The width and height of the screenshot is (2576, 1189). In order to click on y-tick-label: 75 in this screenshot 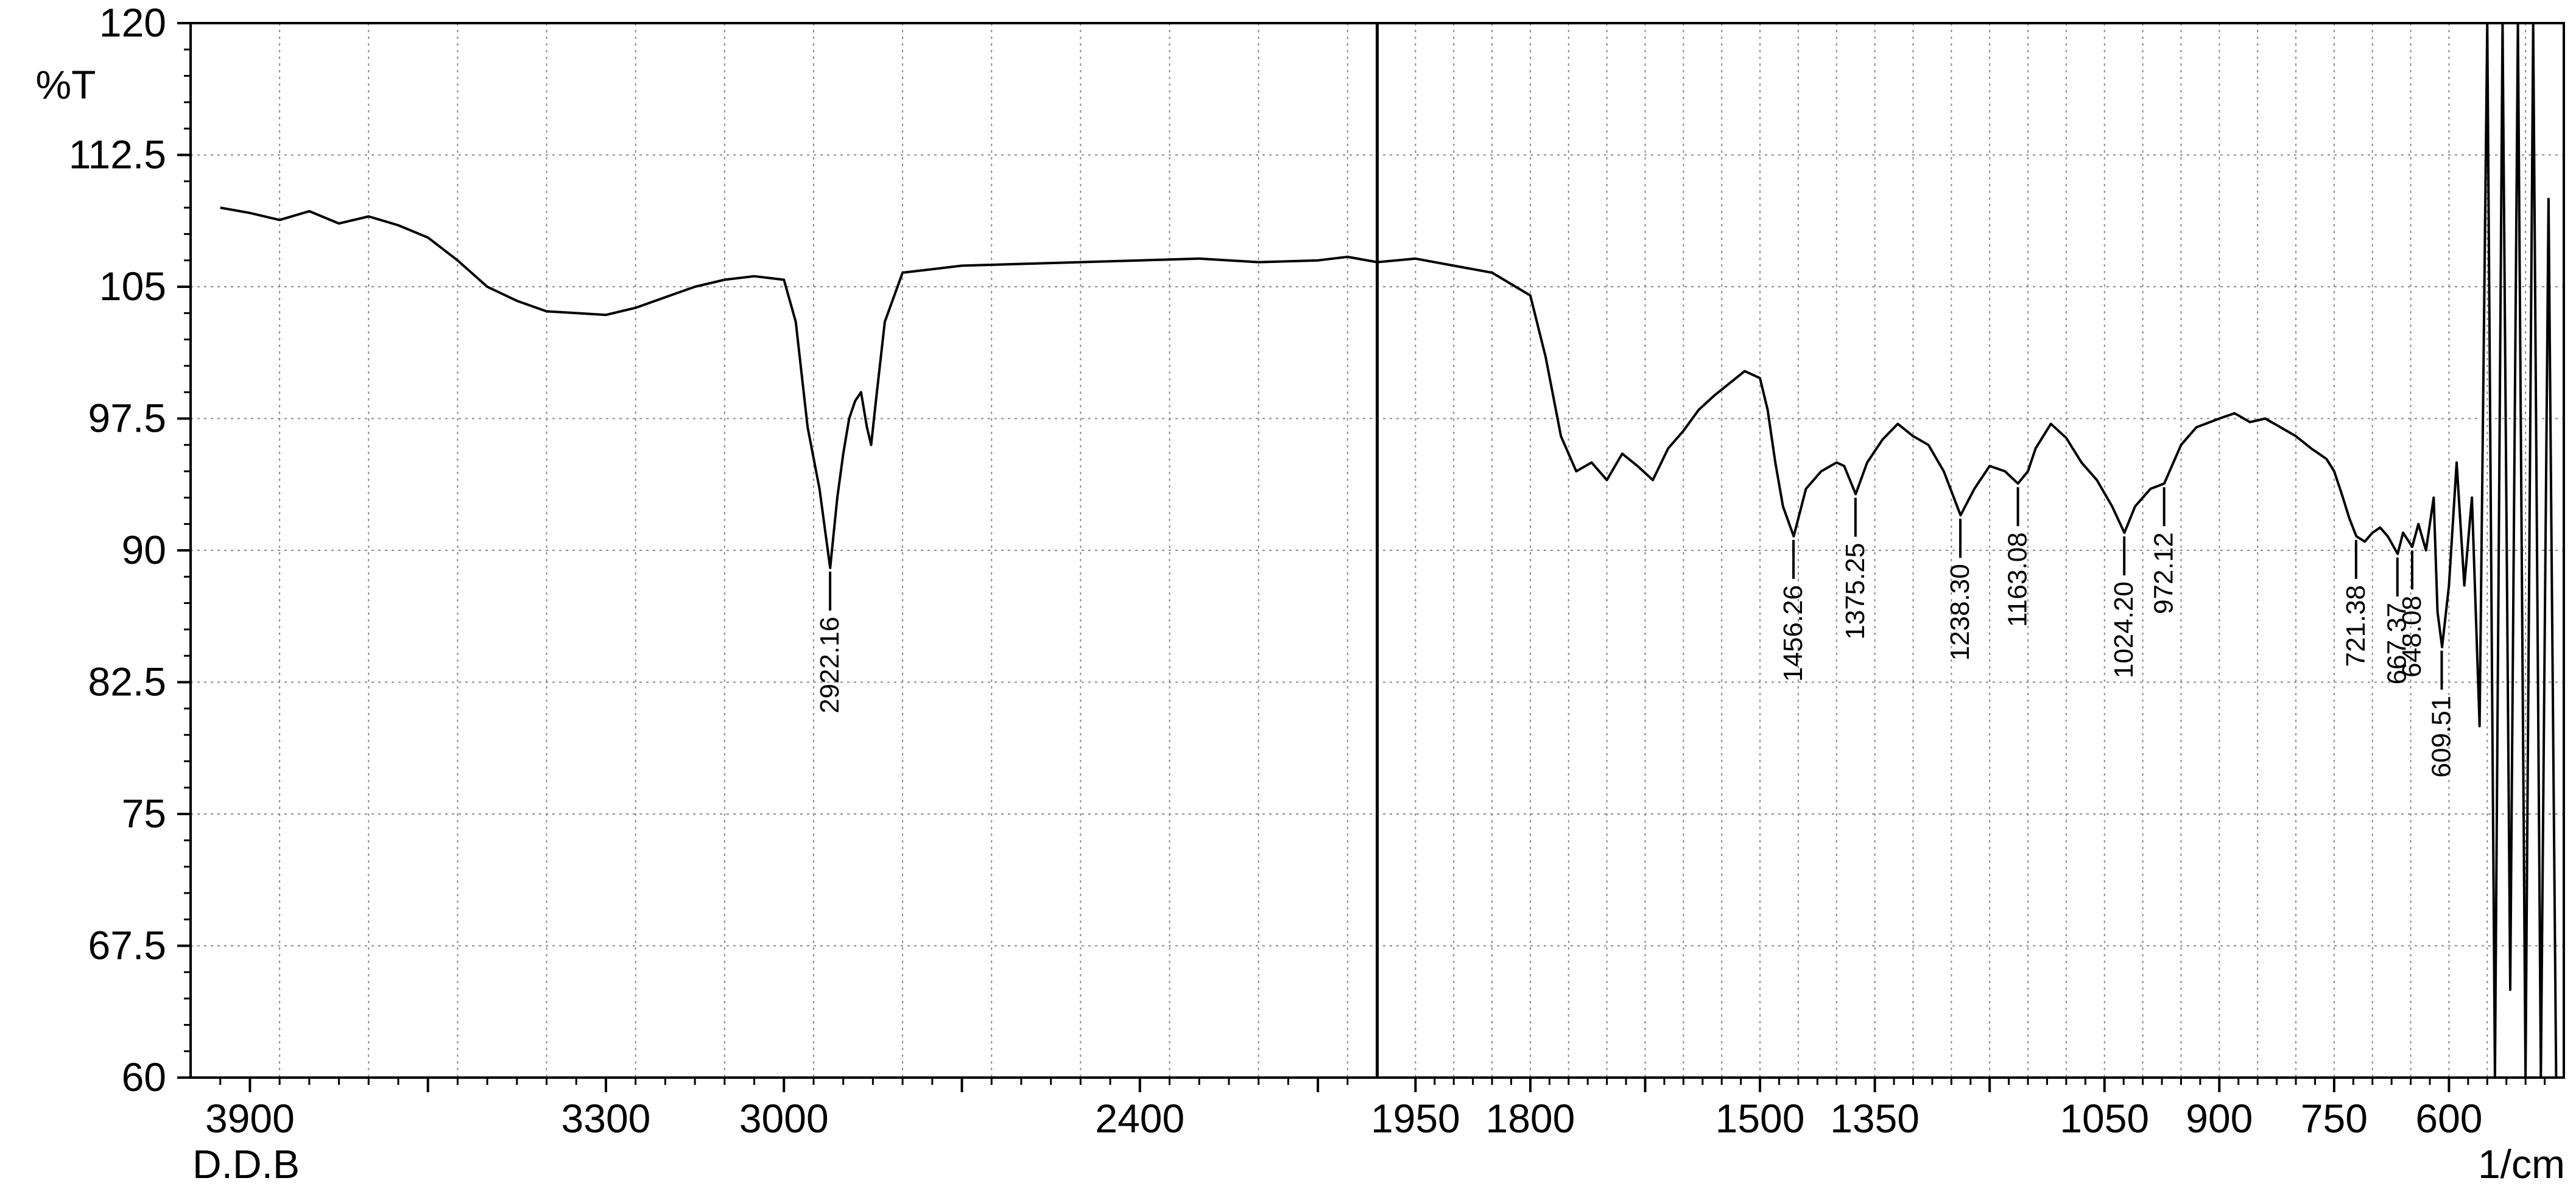, I will do `click(144, 813)`.